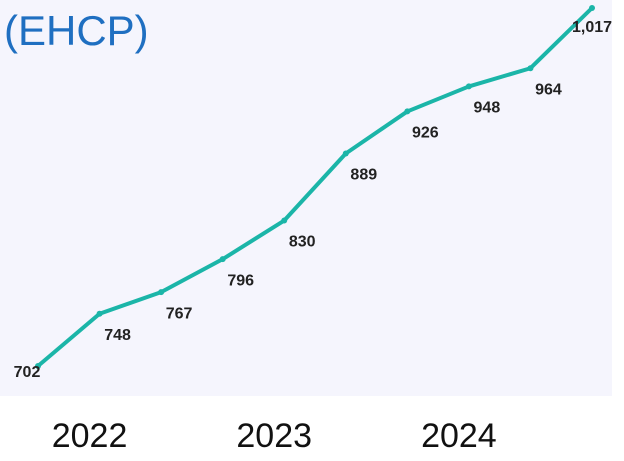 Image resolution: width=624 pixels, height=461 pixels. What do you see at coordinates (425, 133) in the screenshot?
I see `value-label: 926` at bounding box center [425, 133].